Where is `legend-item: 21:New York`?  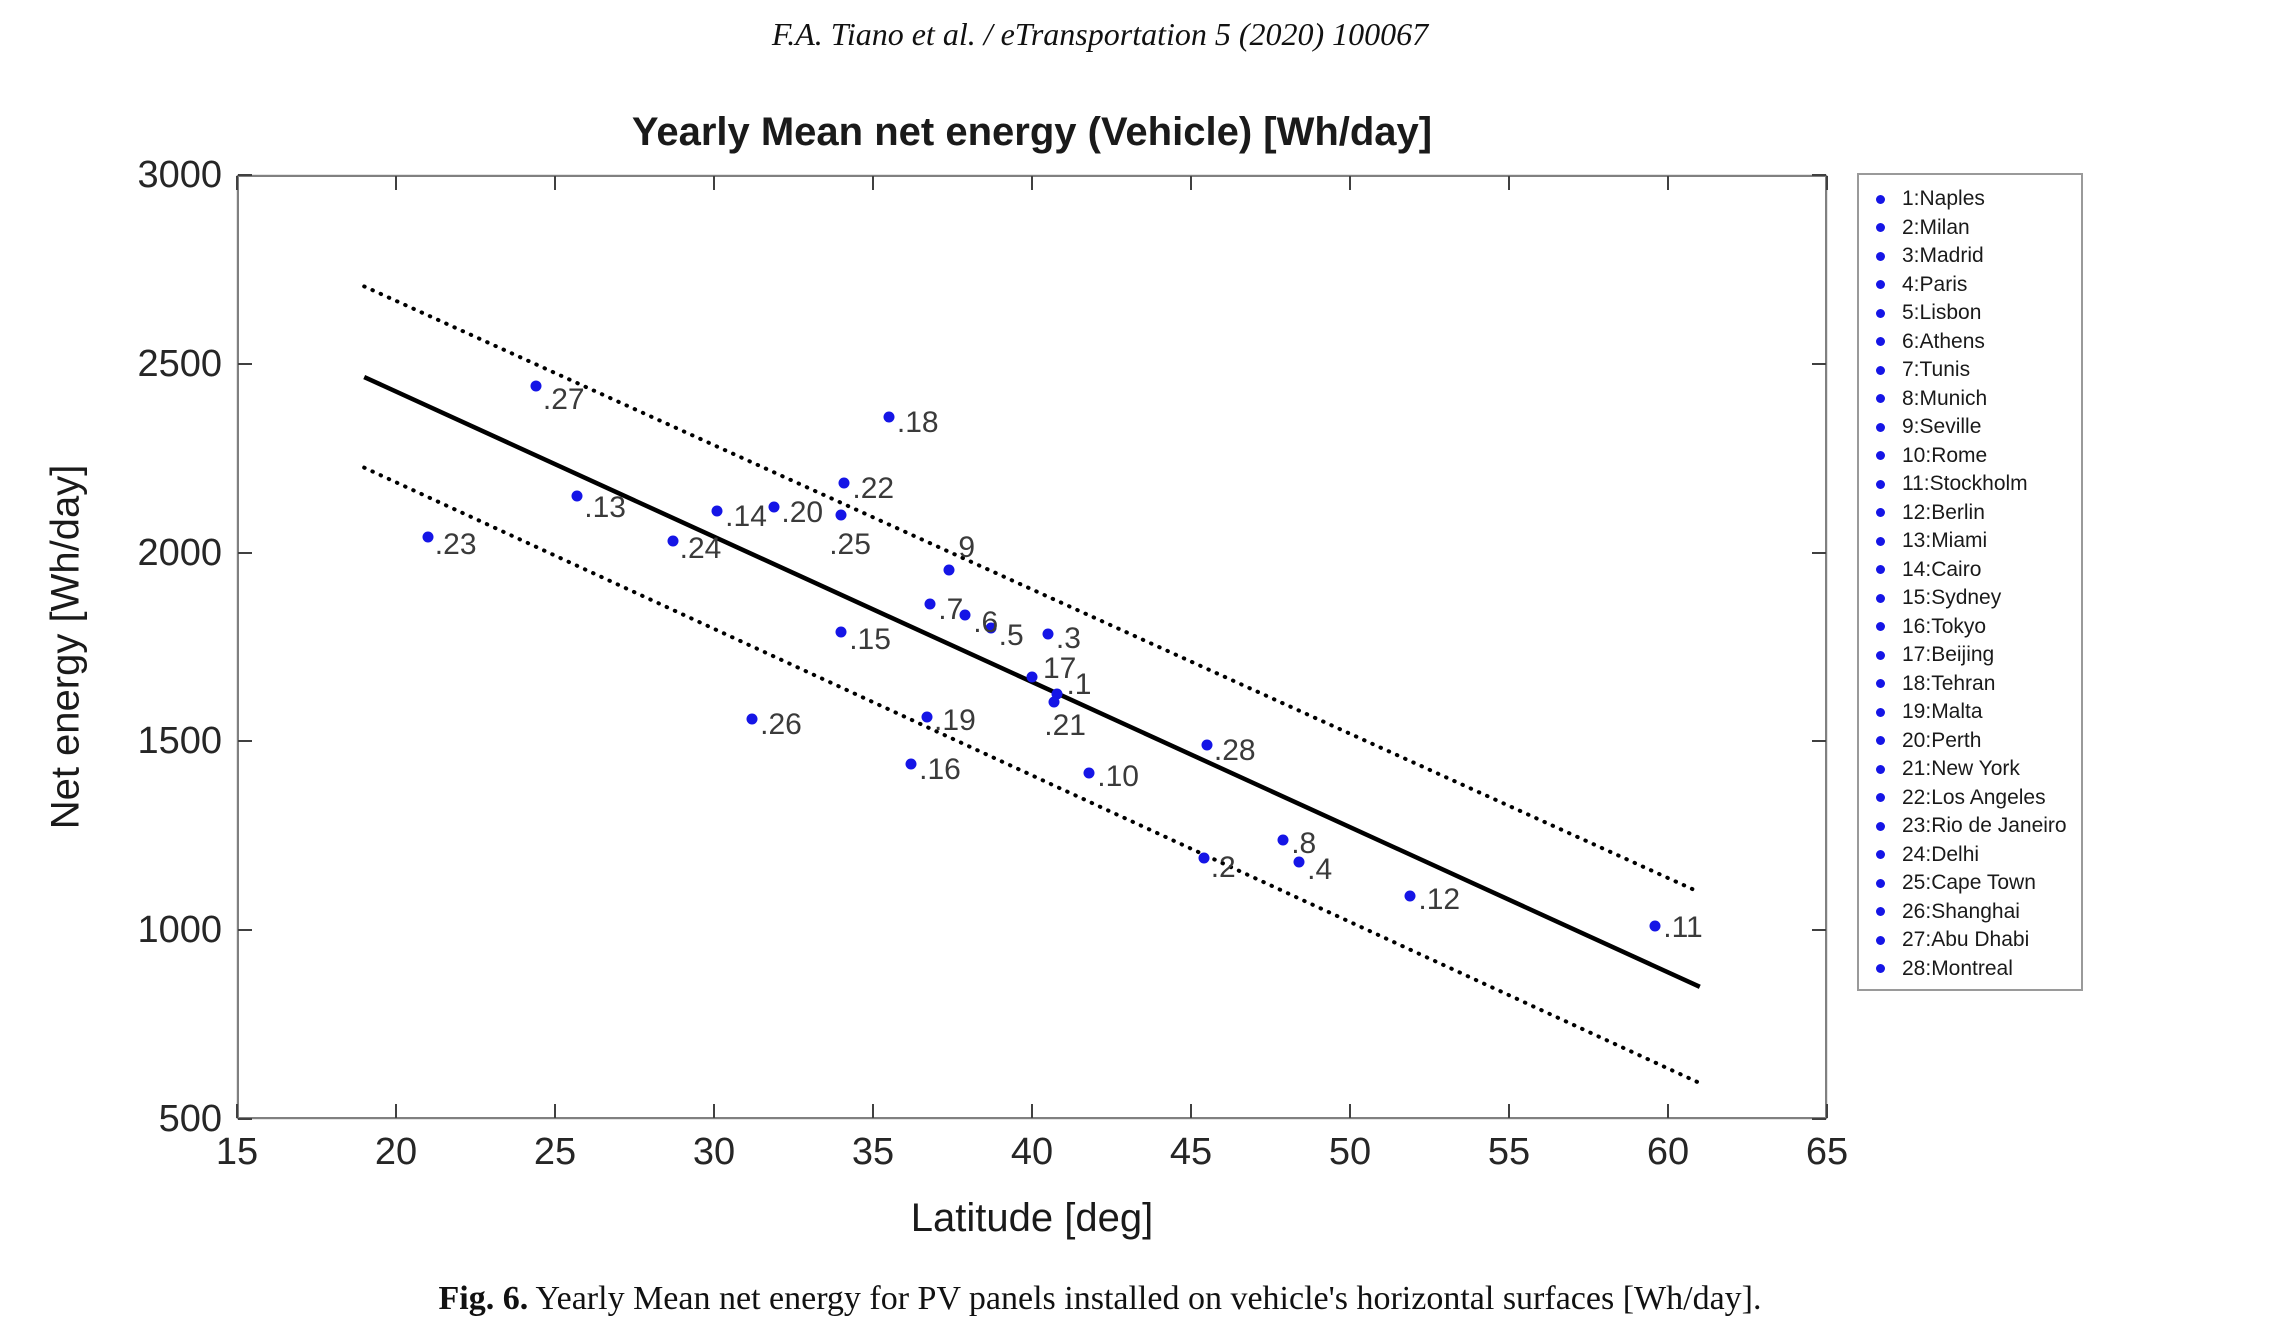 legend-item: 21:New York is located at coordinates (1970, 769).